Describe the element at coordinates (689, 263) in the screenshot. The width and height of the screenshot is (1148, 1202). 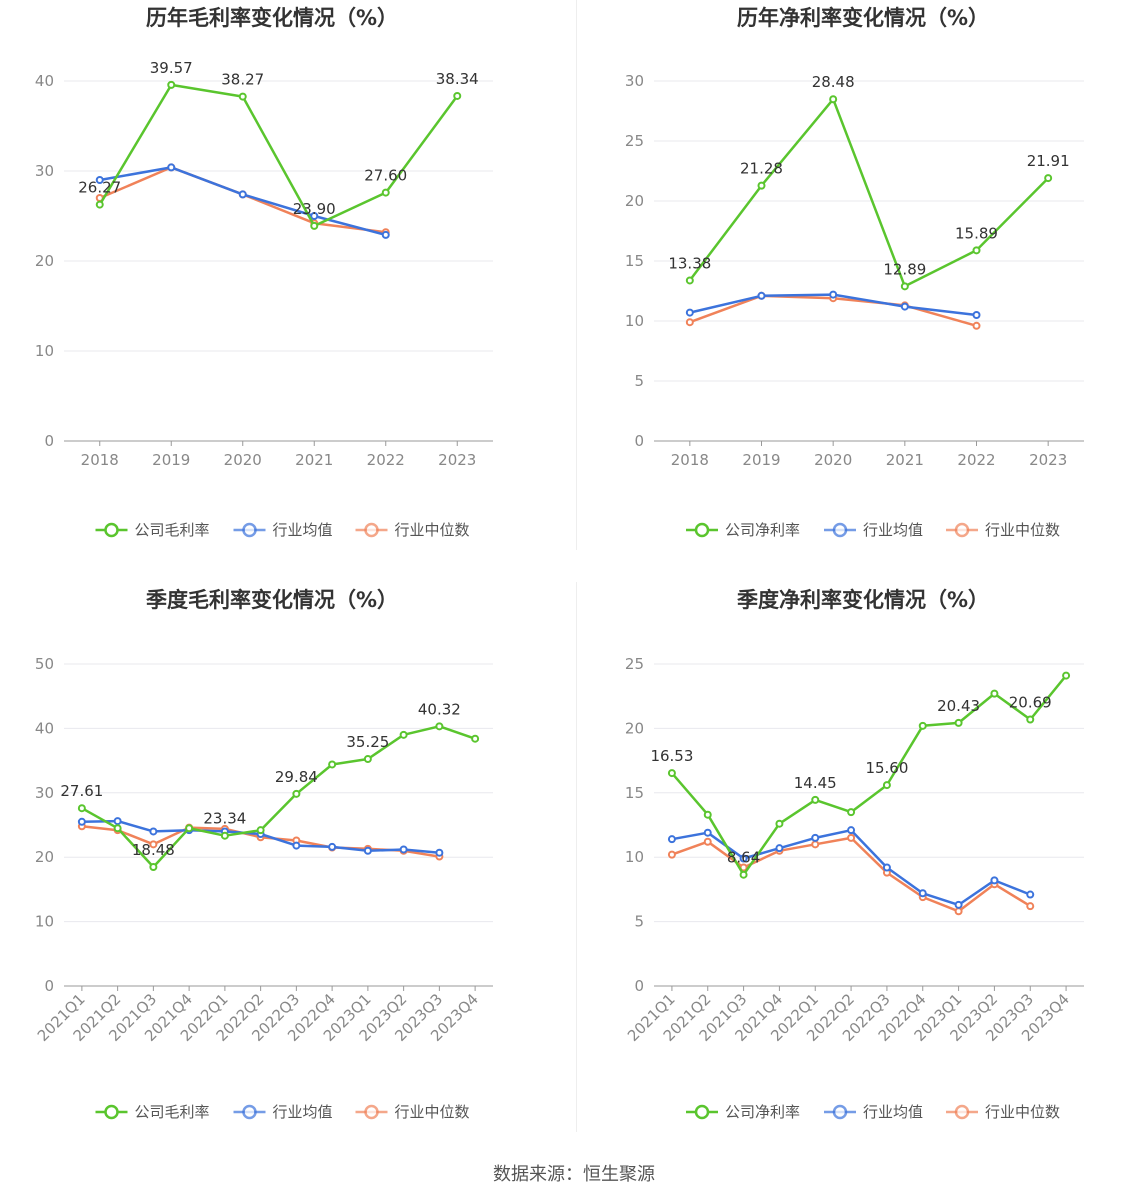
I see `data-label: 13.38` at that location.